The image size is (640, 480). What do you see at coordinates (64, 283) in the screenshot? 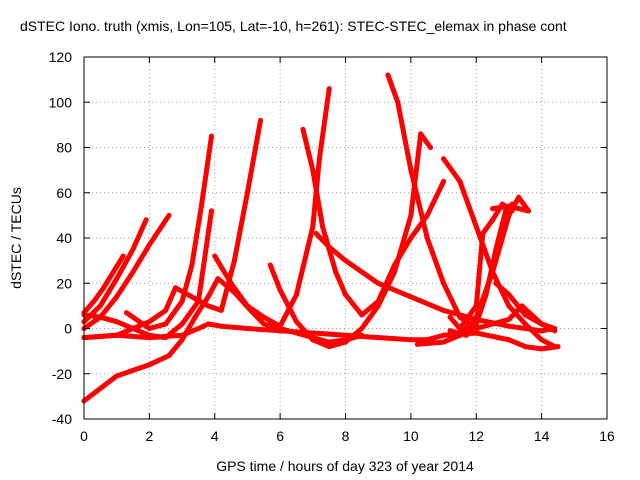
I see `y-tick-label: 20` at bounding box center [64, 283].